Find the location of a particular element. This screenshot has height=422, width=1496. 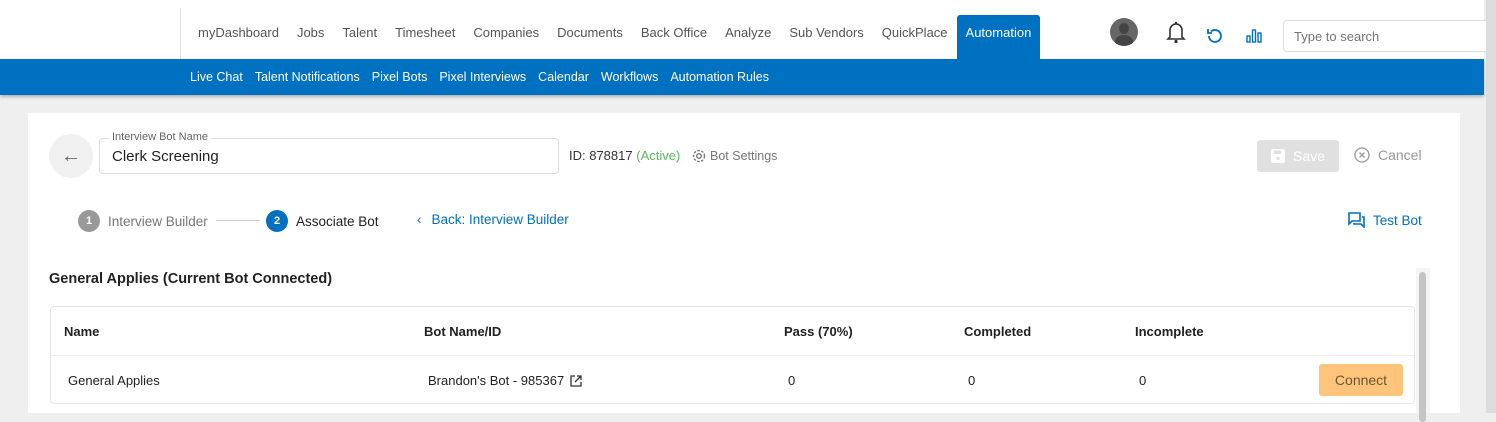

search-input is located at coordinates (1388, 36).